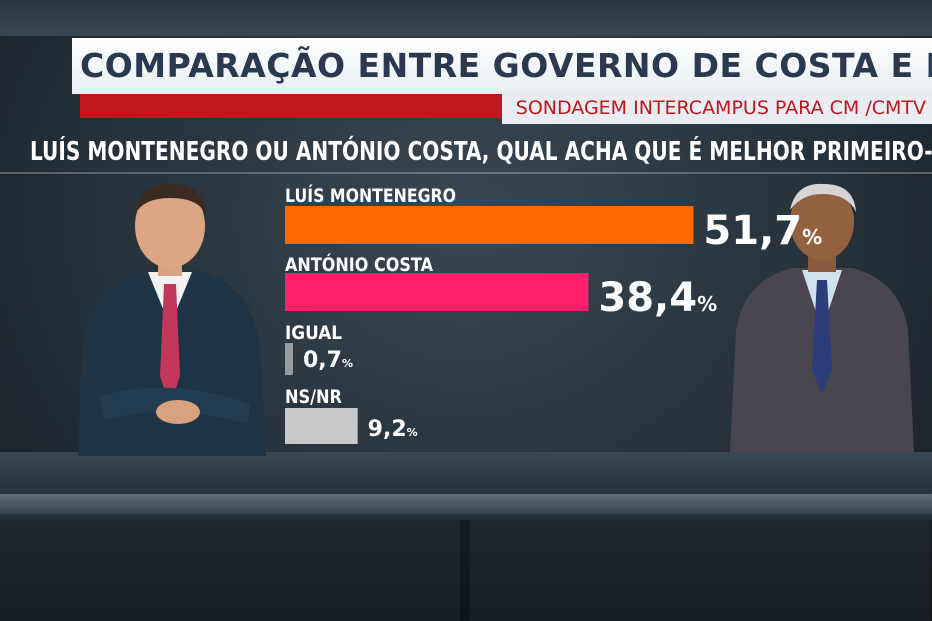  What do you see at coordinates (289, 359) in the screenshot?
I see `bar-igual` at bounding box center [289, 359].